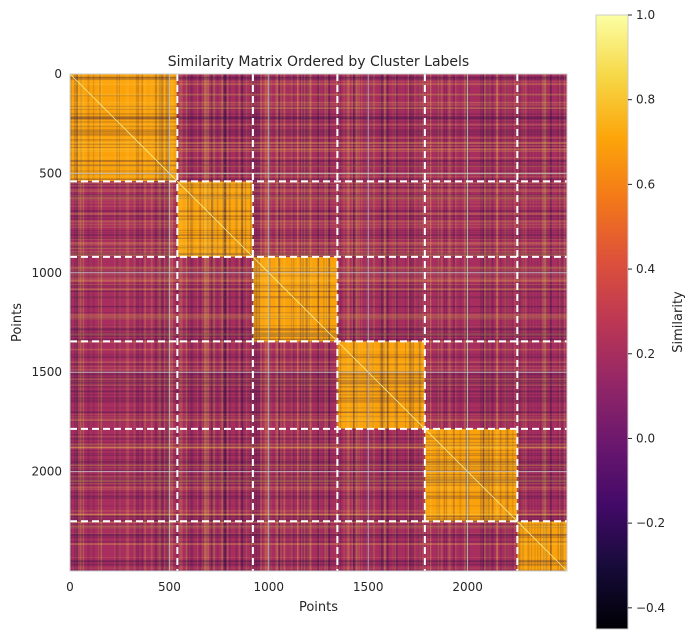 This screenshot has width=694, height=641. What do you see at coordinates (678, 322) in the screenshot?
I see `colorbar-label: Similarity` at bounding box center [678, 322].